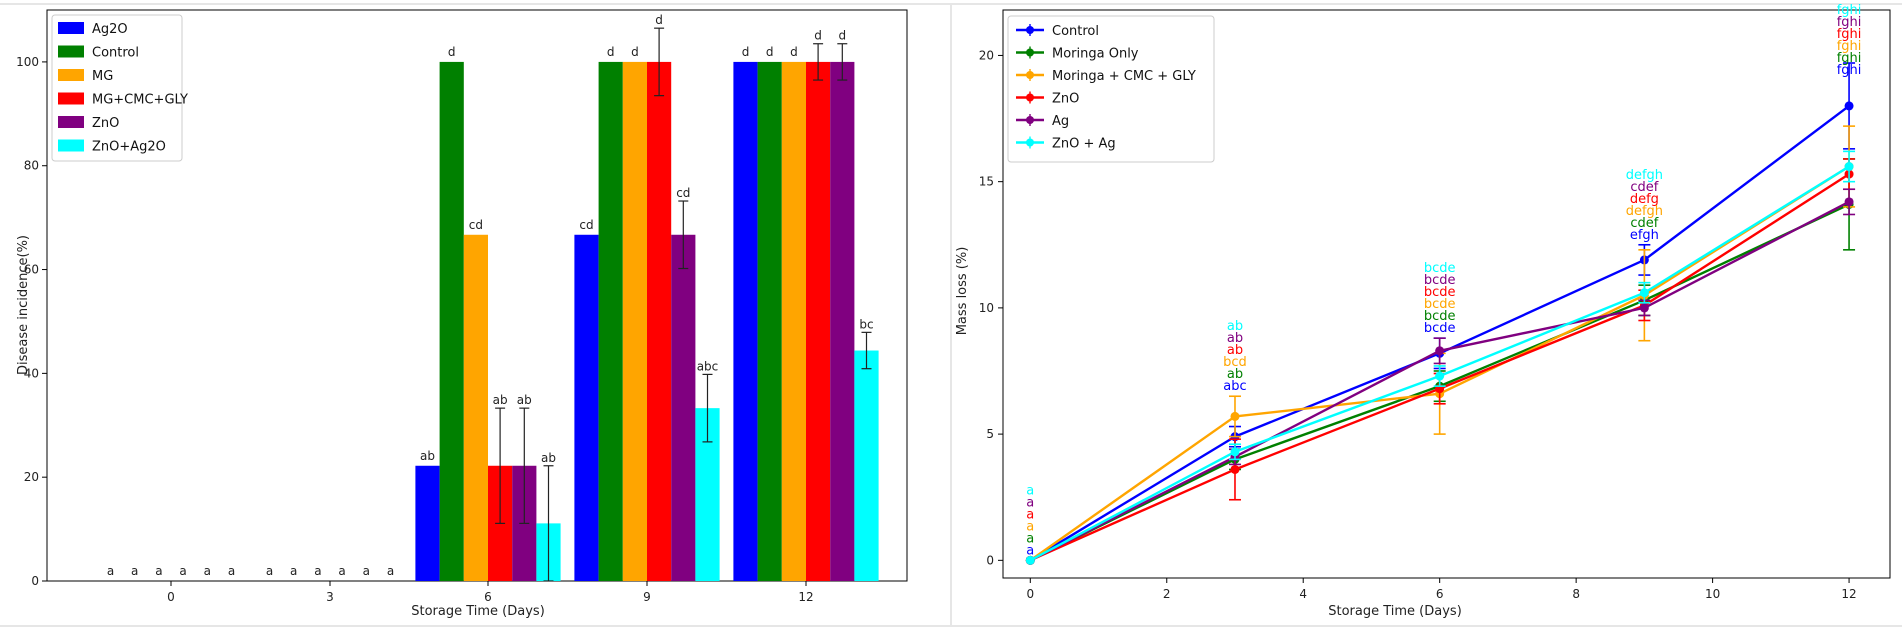 The image size is (1902, 630). I want to click on bar-legend-label: MG, so click(102, 76).